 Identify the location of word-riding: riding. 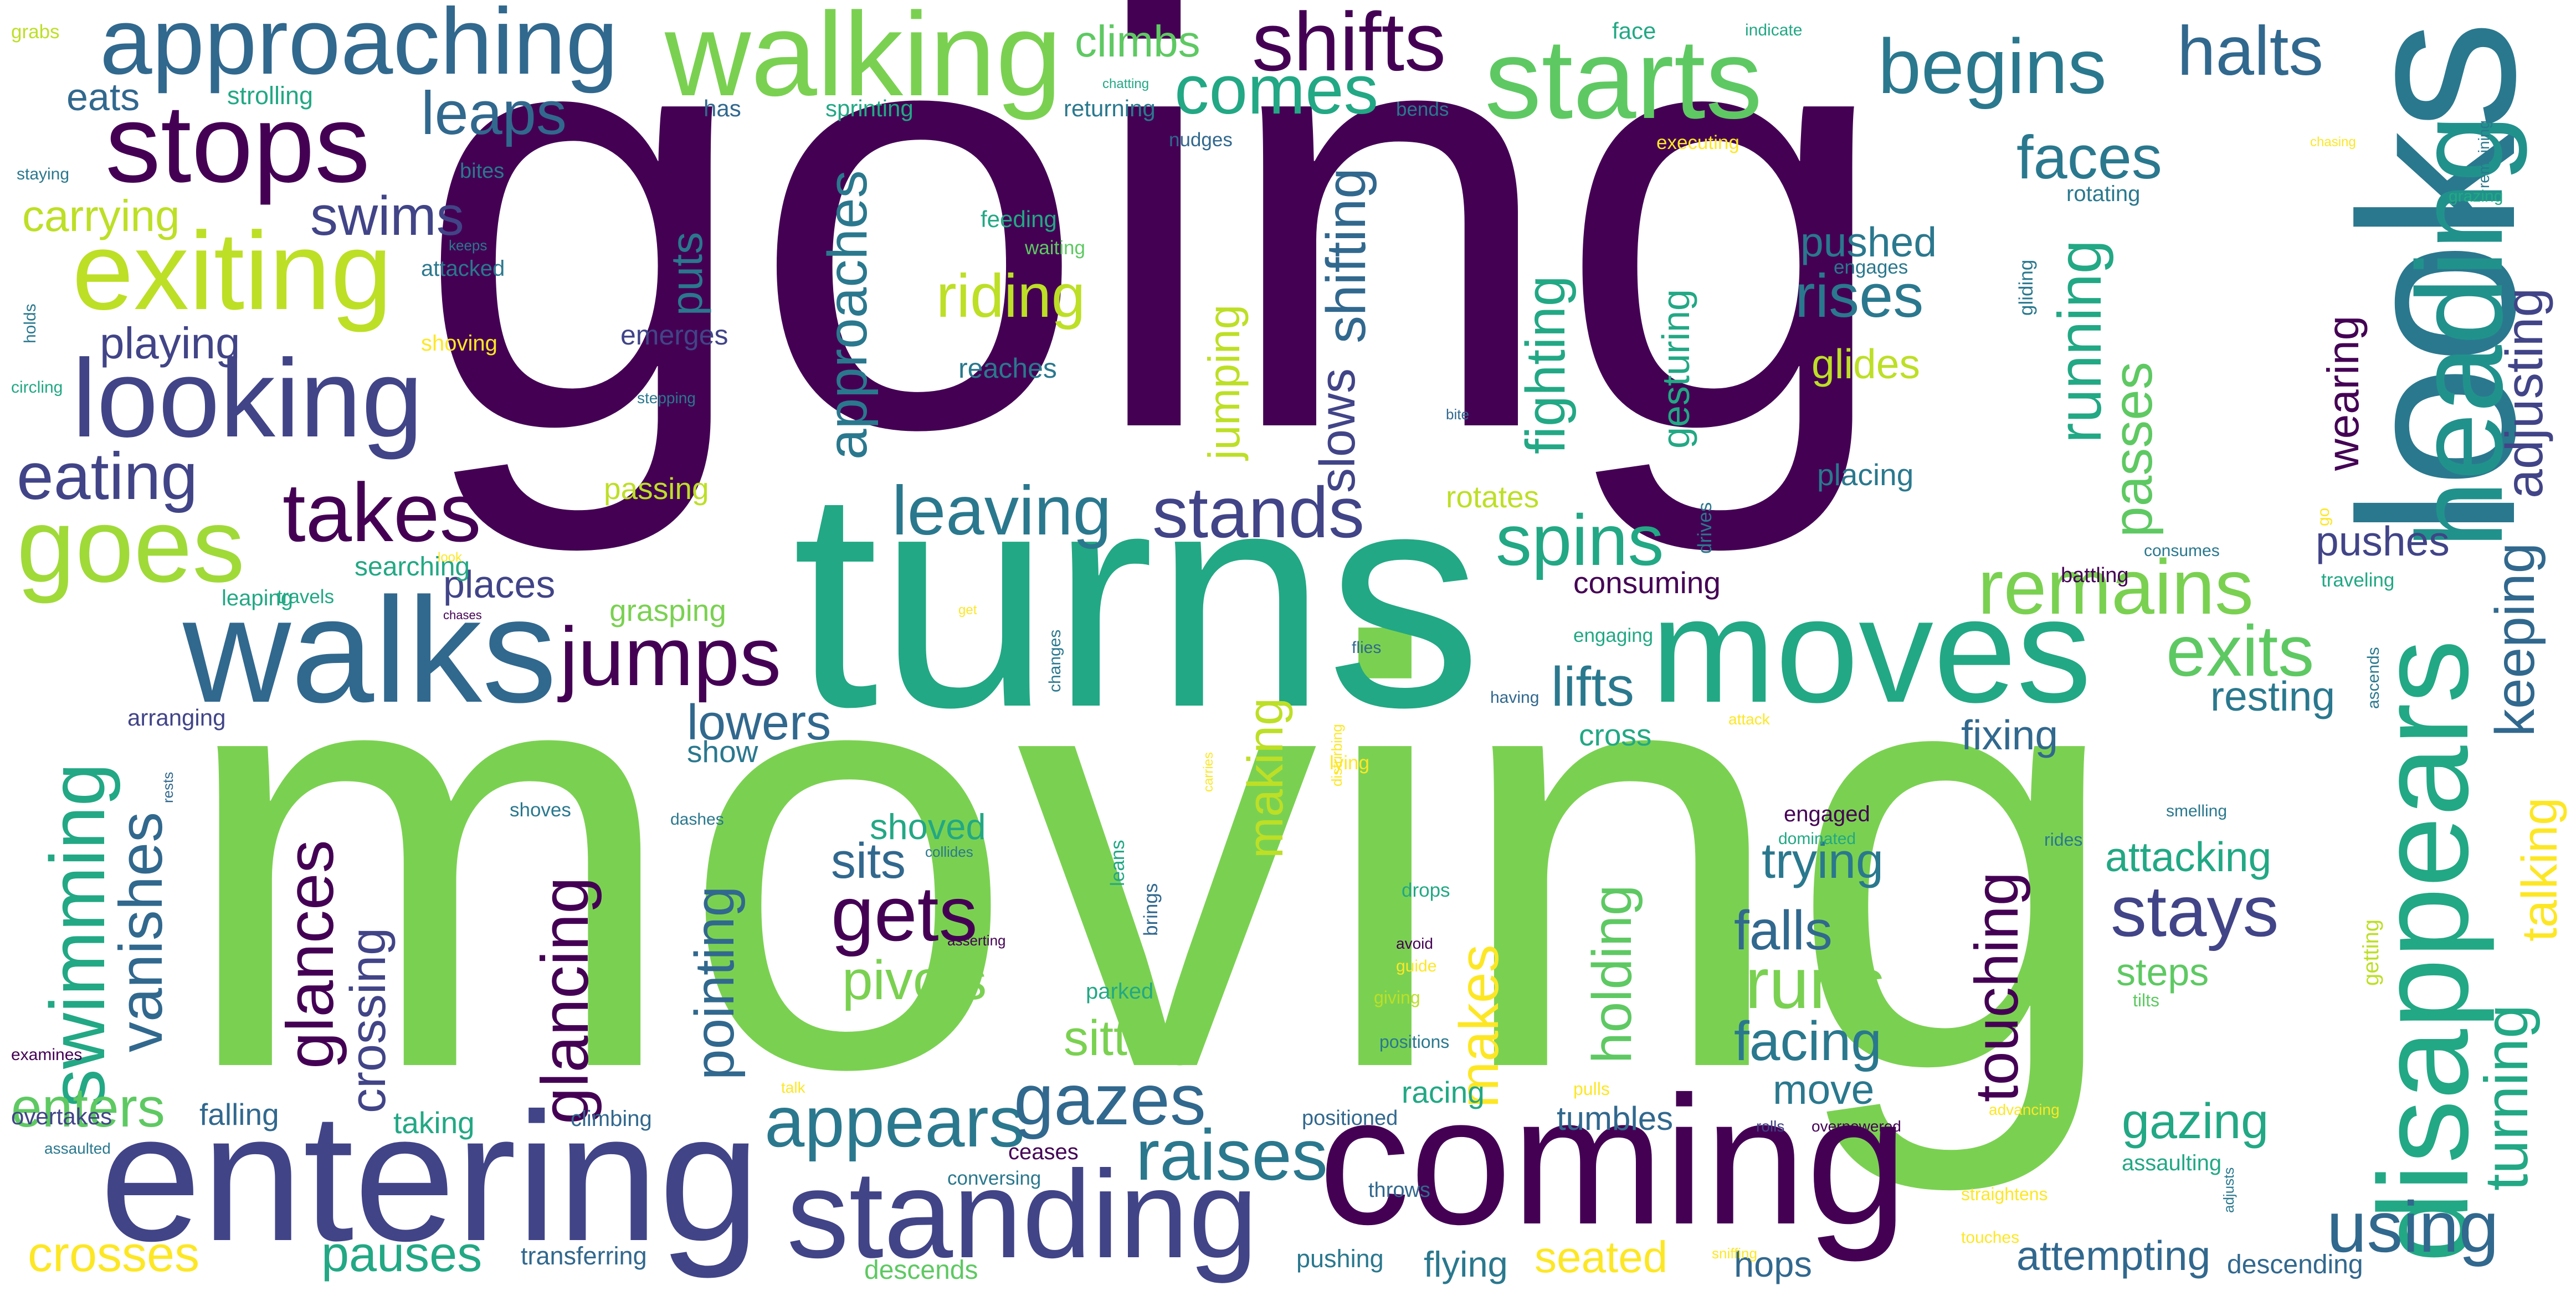
(1011, 296).